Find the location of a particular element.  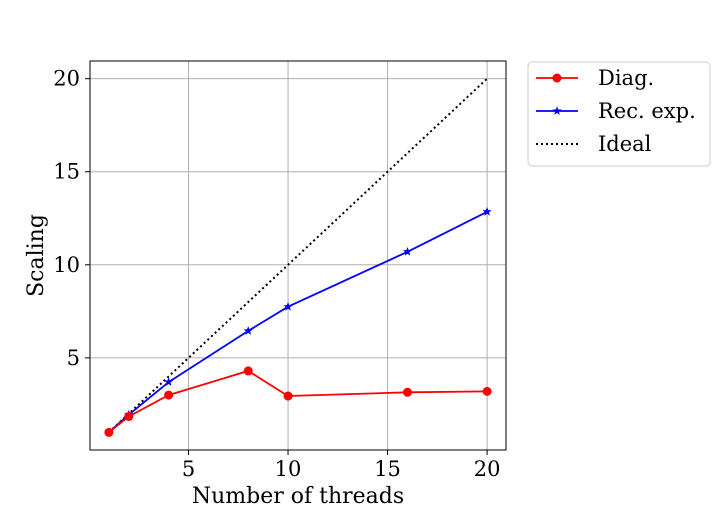

x-tick-label: 5 is located at coordinates (188, 469).